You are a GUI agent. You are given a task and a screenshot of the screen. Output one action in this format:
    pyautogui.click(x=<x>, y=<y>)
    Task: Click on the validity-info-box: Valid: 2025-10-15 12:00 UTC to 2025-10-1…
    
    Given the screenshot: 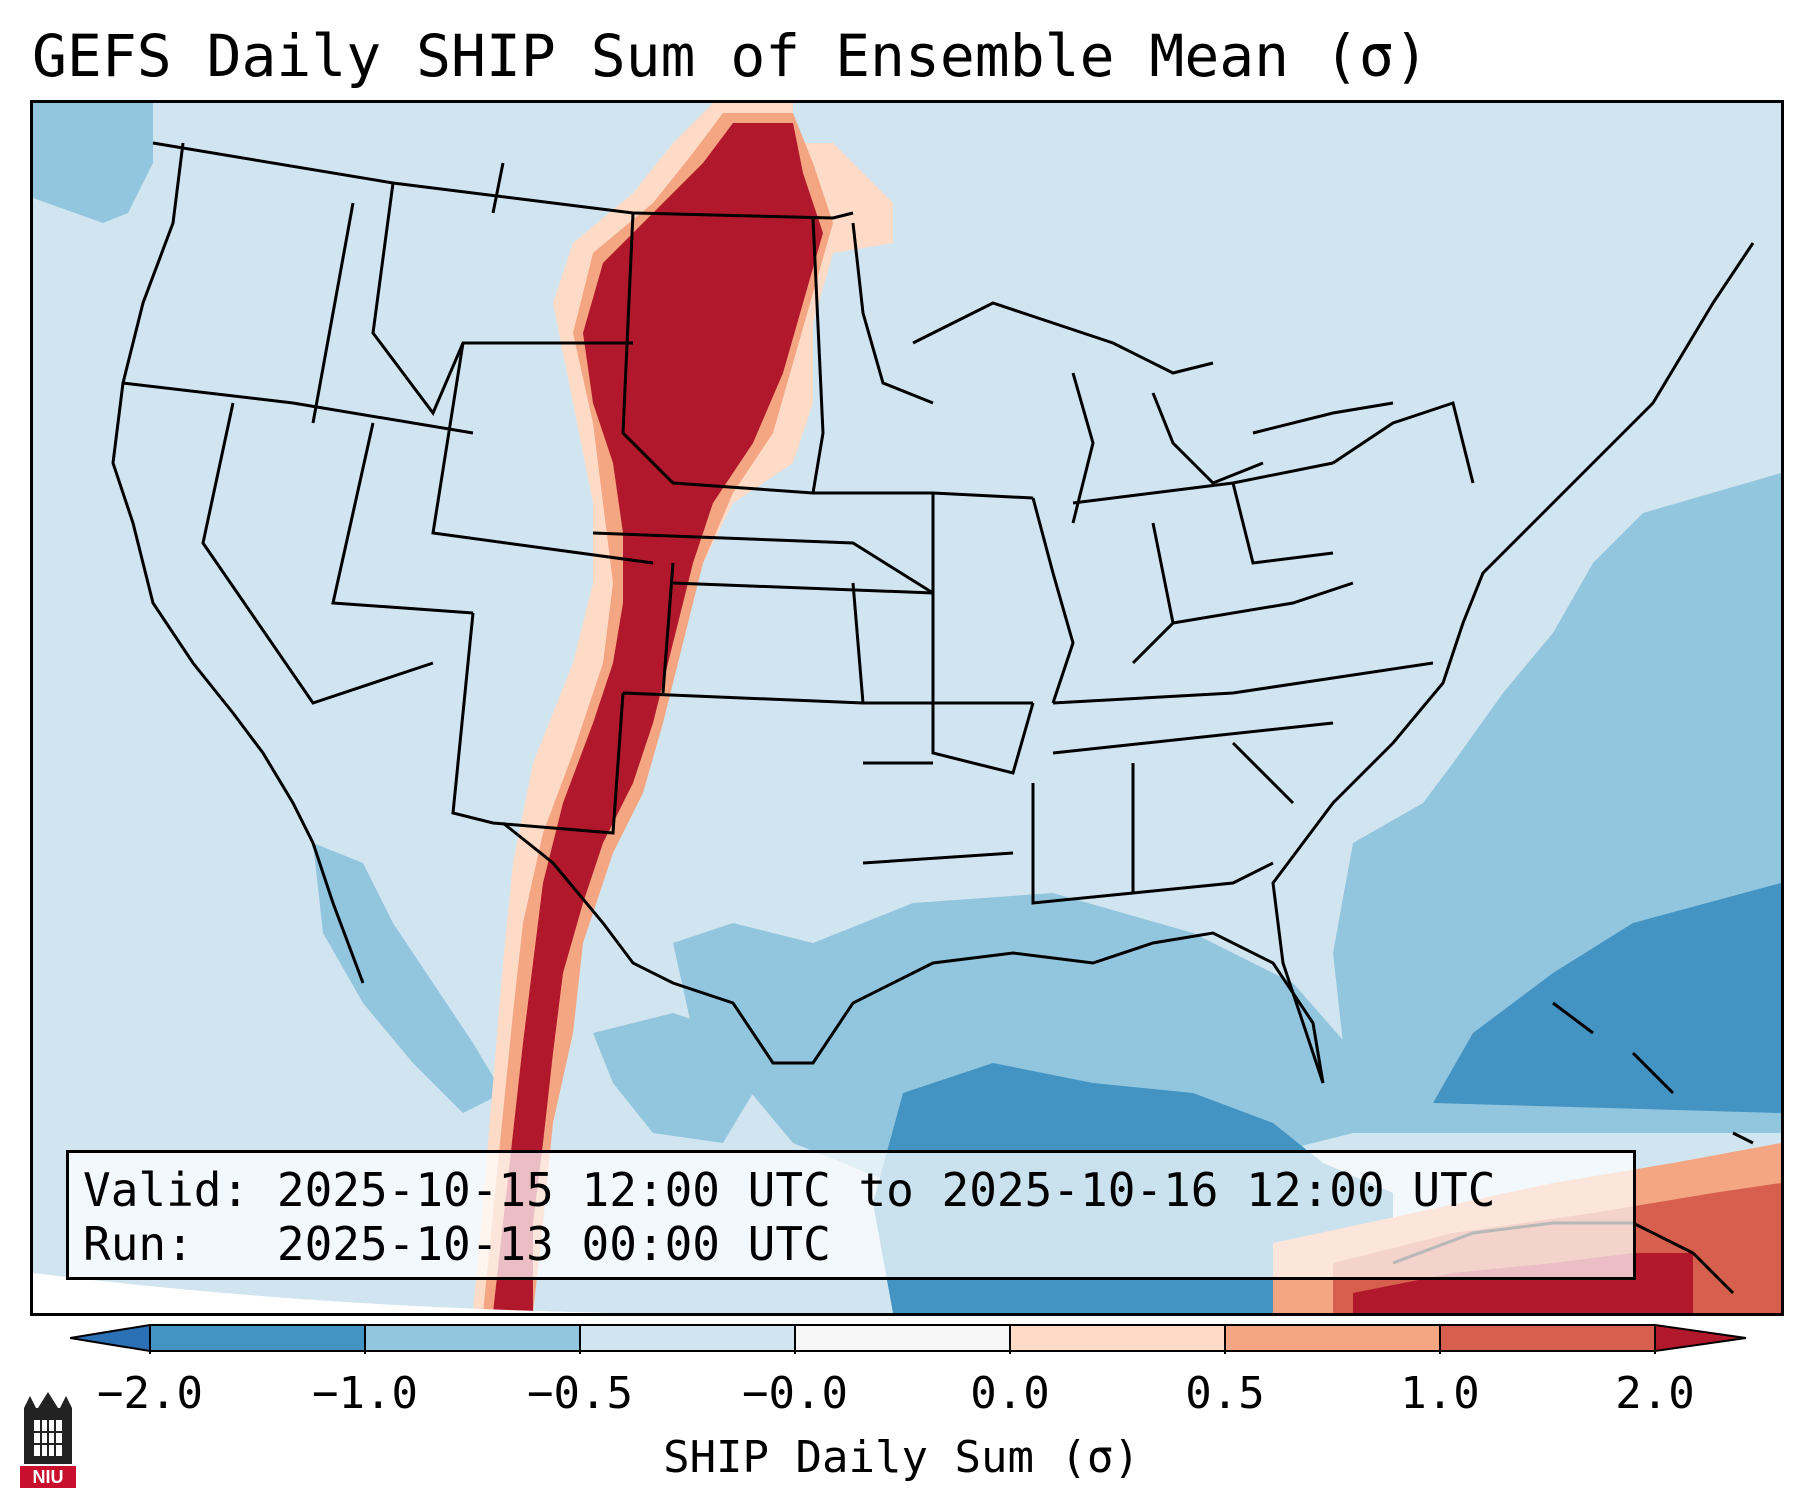 What is the action you would take?
    pyautogui.click(x=851, y=1215)
    